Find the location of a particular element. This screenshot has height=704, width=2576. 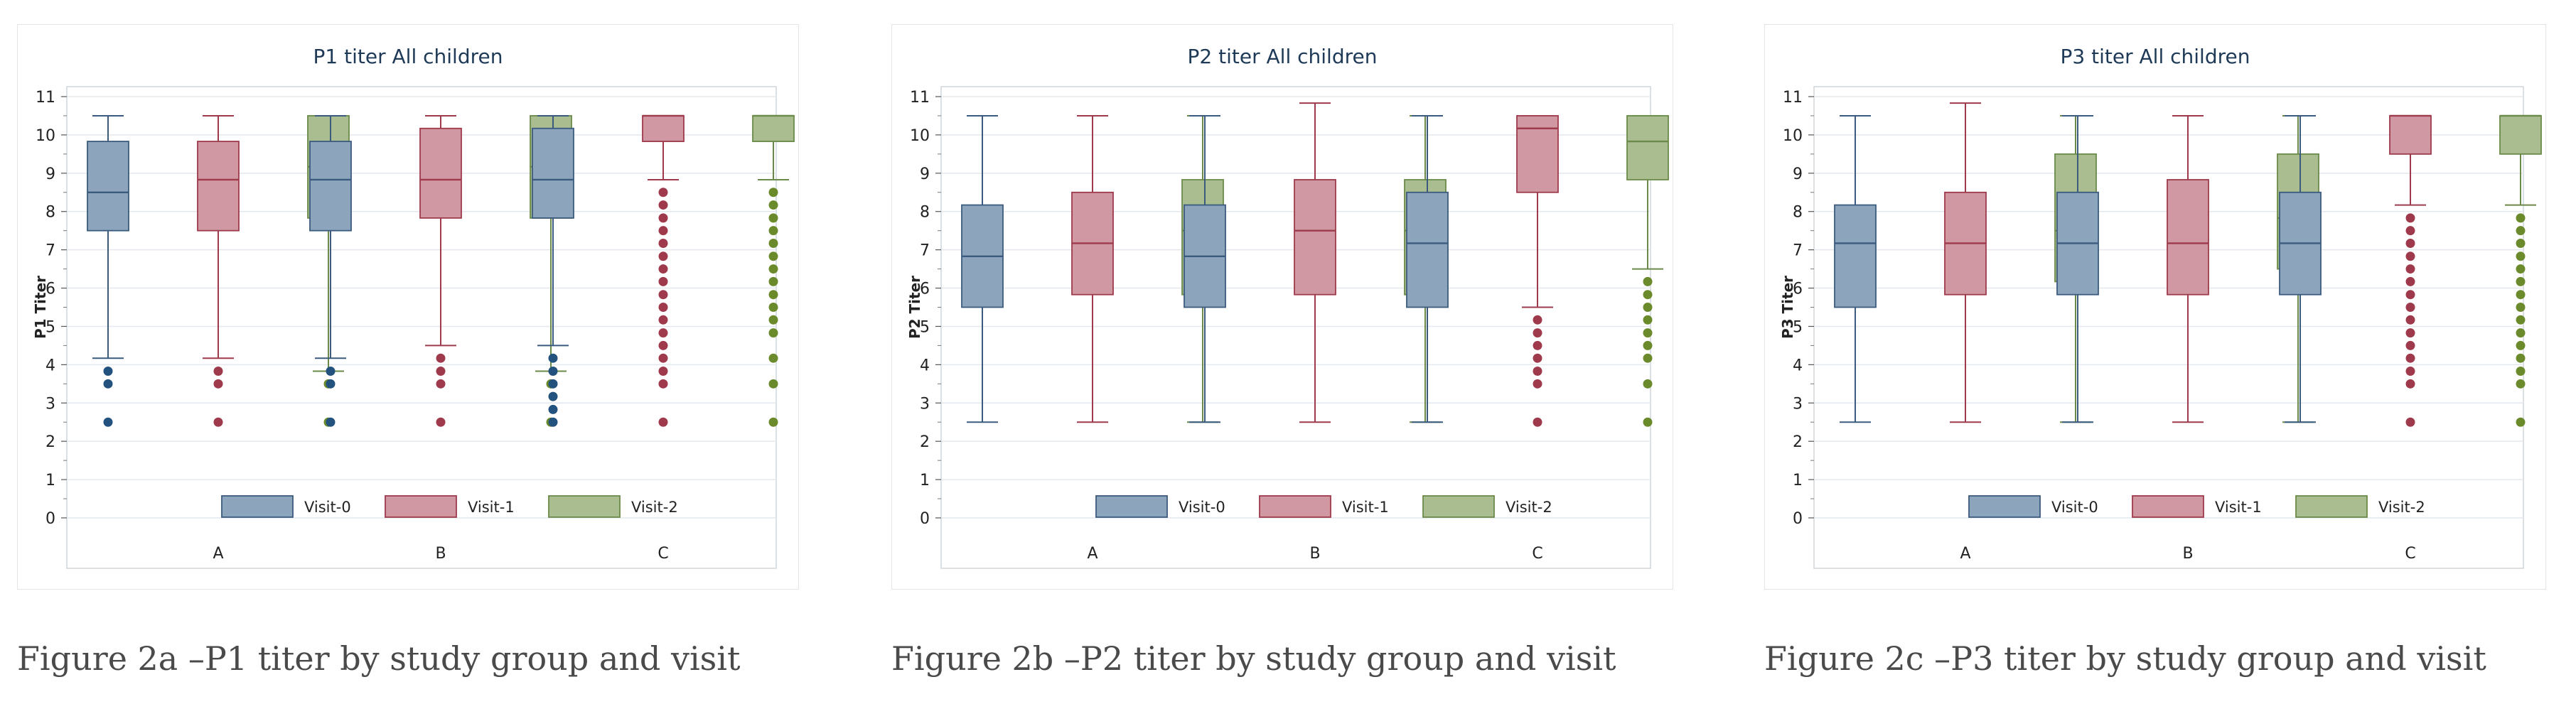

y-tick-label: 1 is located at coordinates (1798, 480).